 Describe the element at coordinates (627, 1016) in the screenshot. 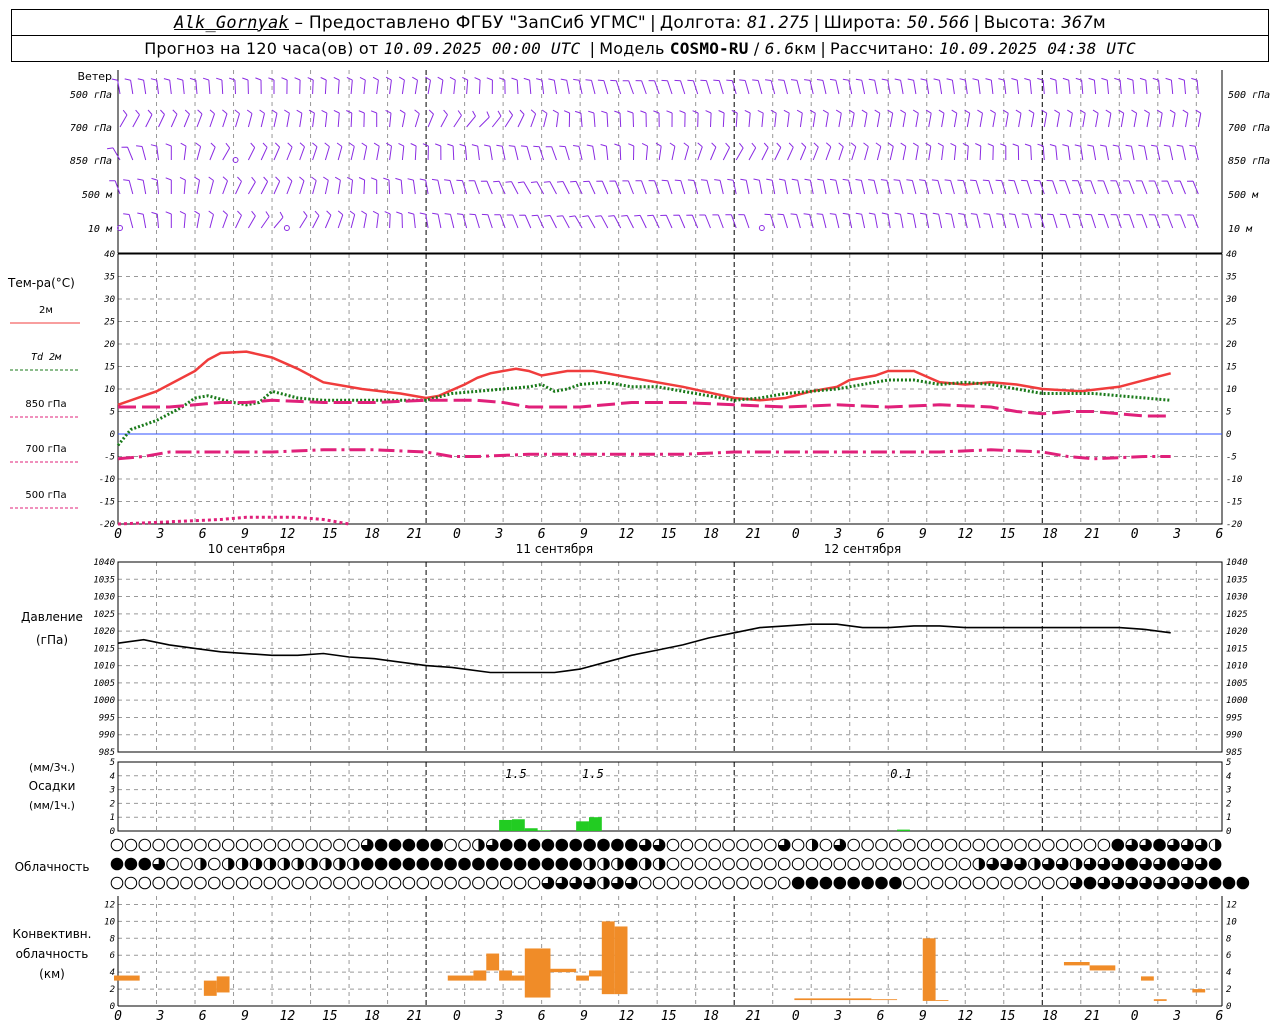

I see `conv-xtick: 12` at that location.